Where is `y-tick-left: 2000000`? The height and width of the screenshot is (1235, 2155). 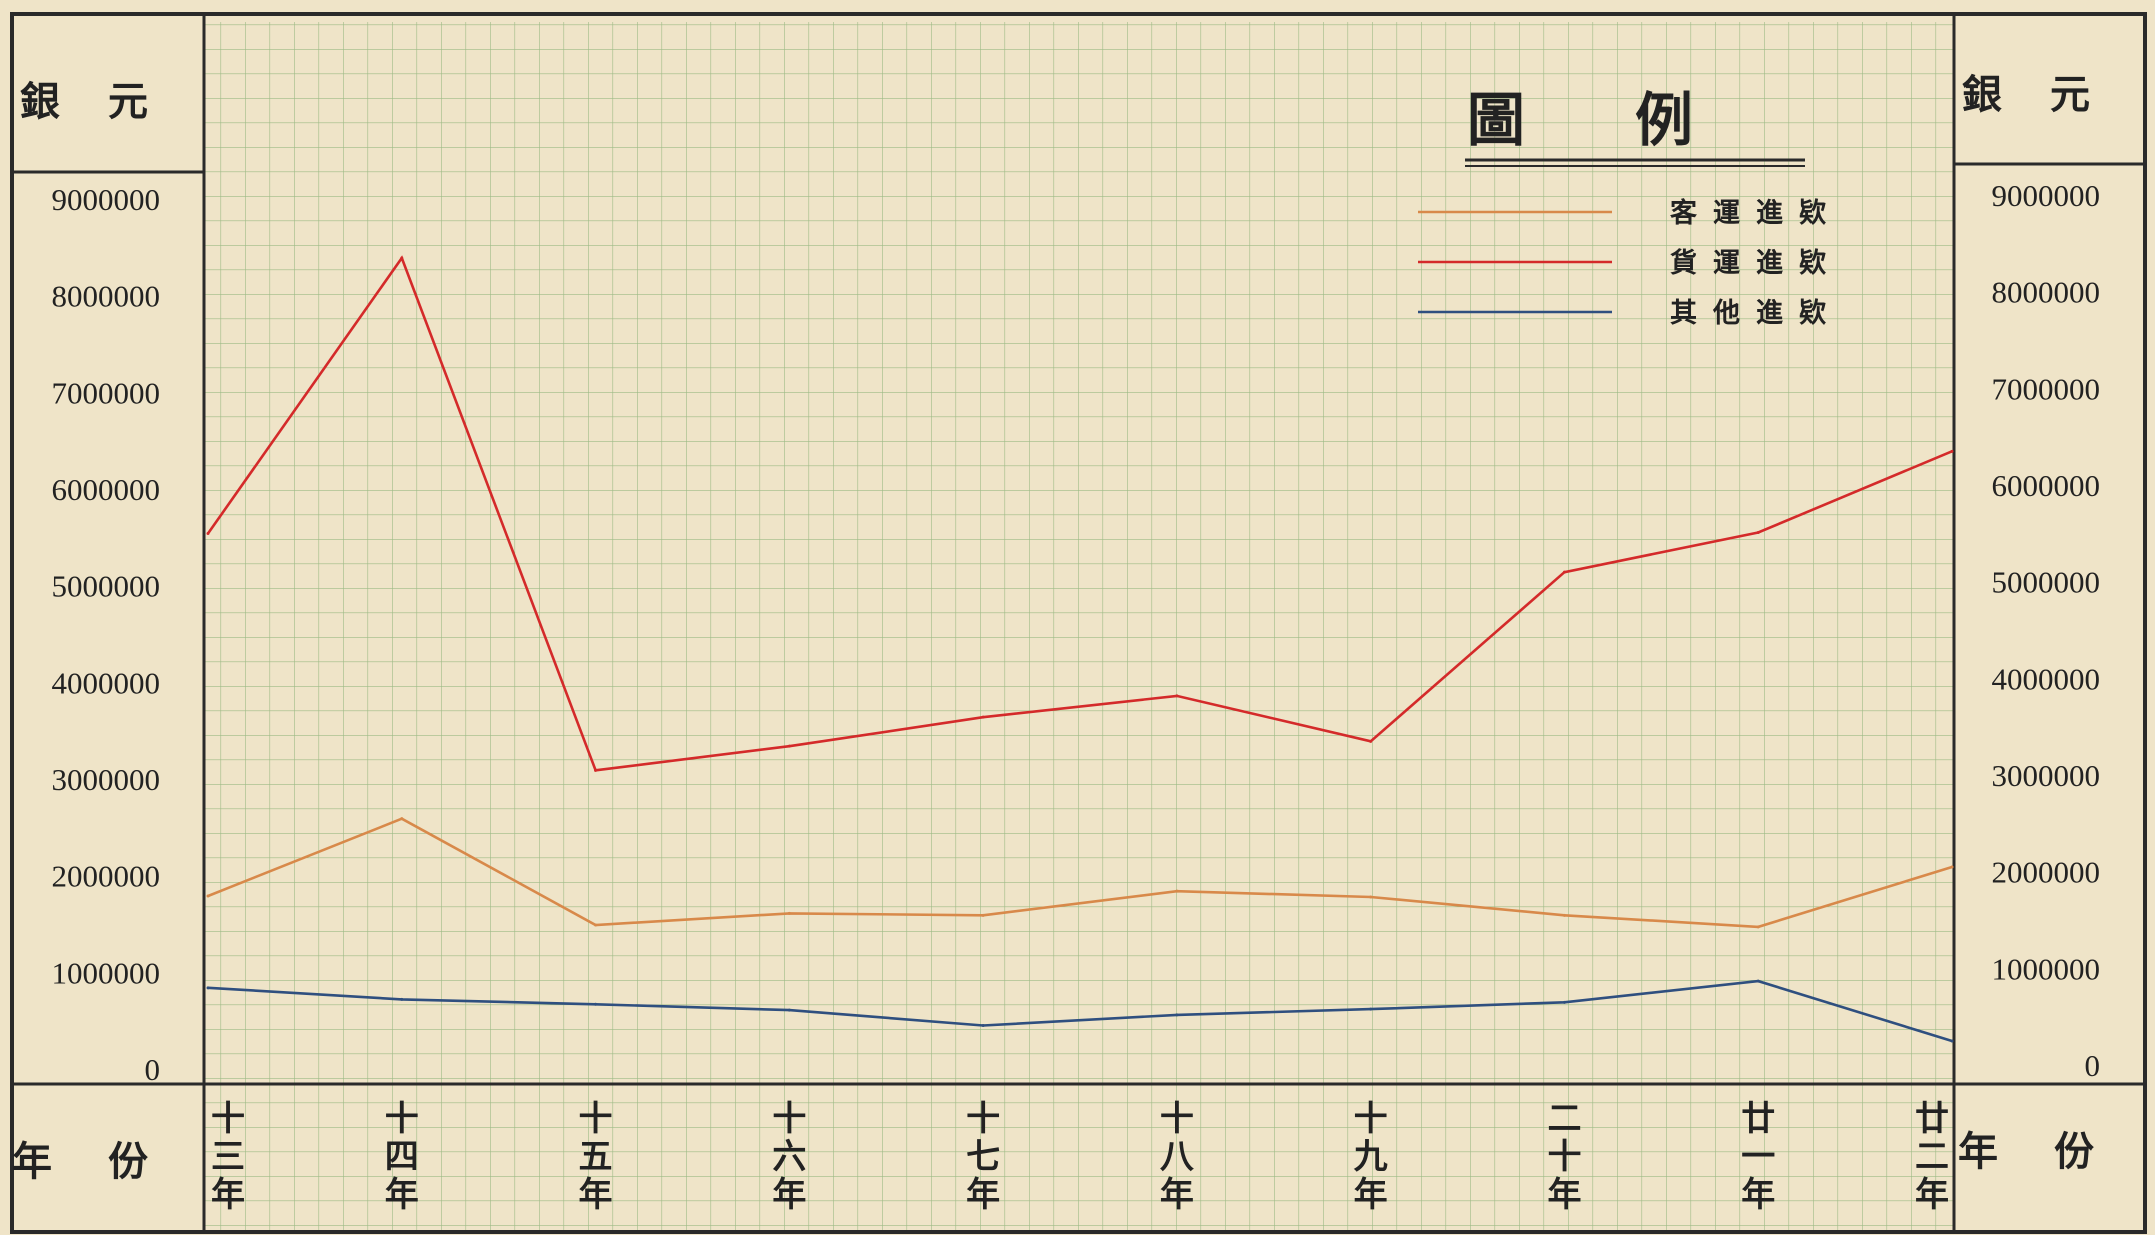 y-tick-left: 2000000 is located at coordinates (106, 876).